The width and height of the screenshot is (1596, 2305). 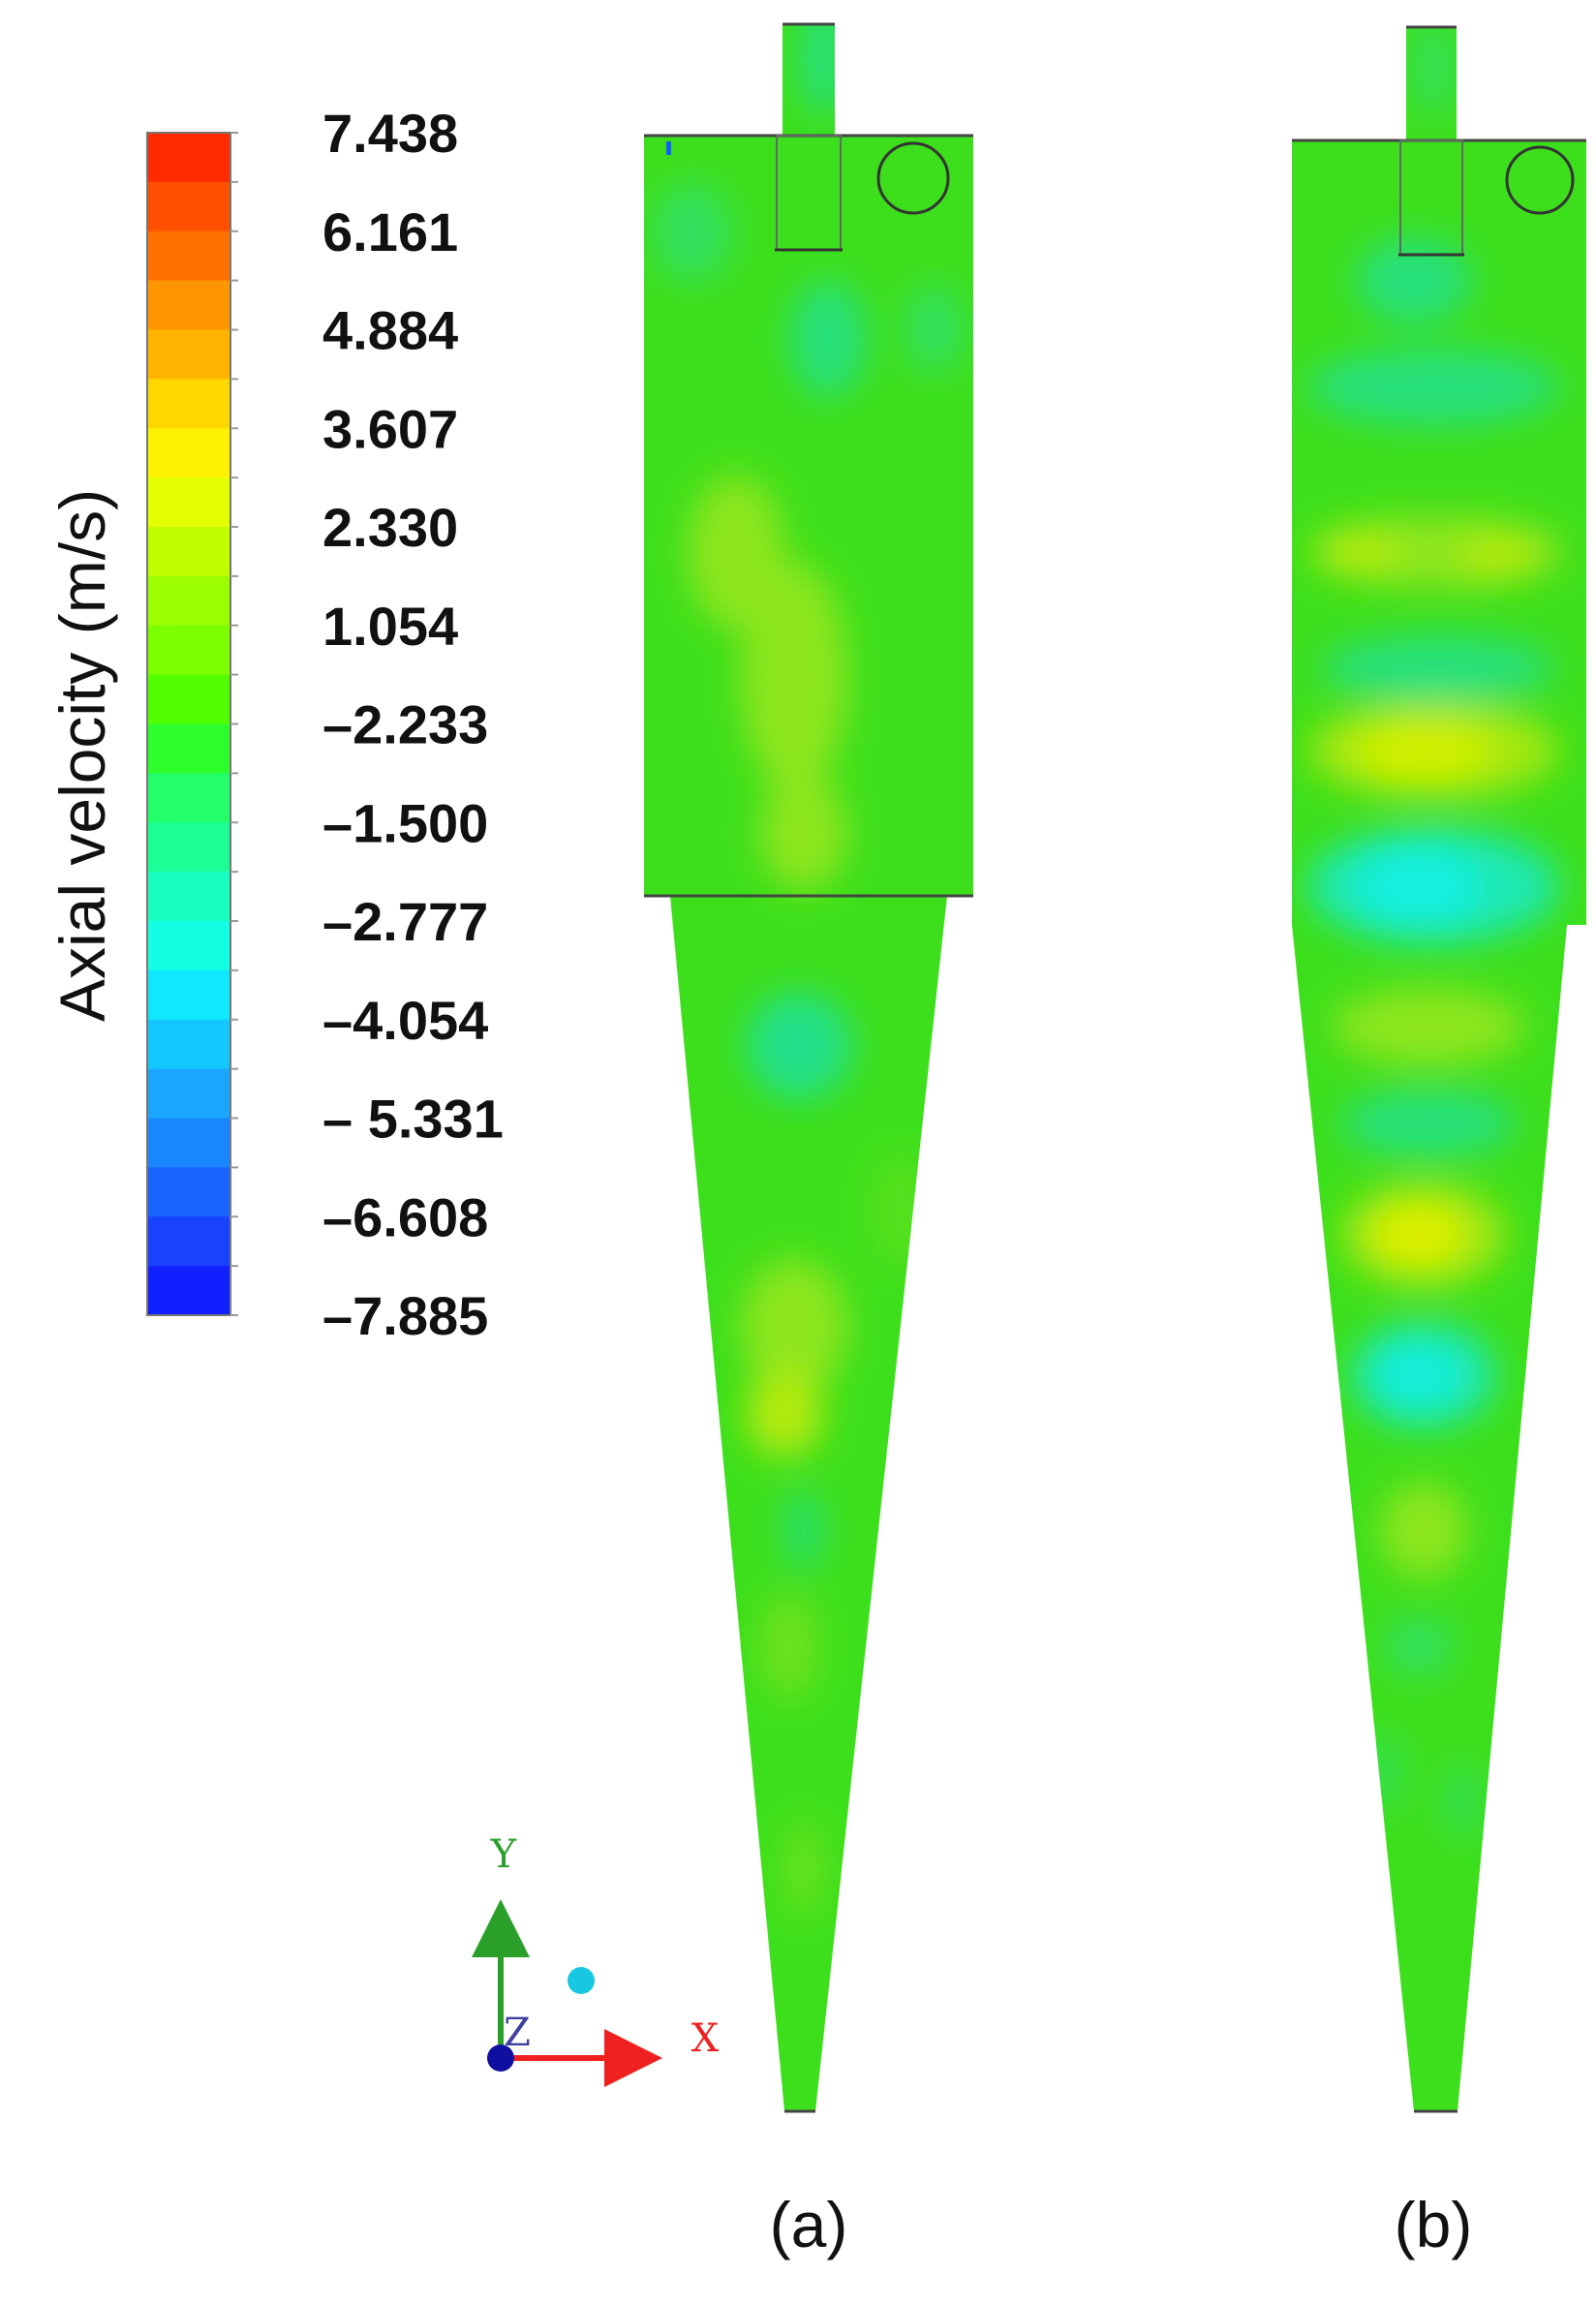 I want to click on legend-tick-label: –2.777, so click(x=405, y=922).